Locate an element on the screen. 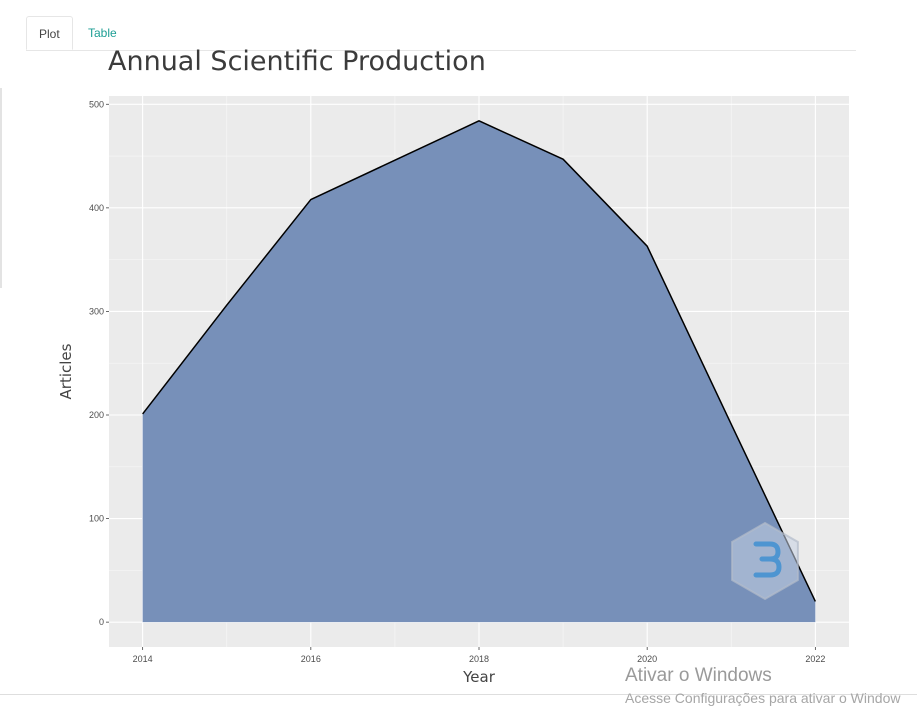 Image resolution: width=917 pixels, height=708 pixels. logo-mark-icon is located at coordinates (767, 559).